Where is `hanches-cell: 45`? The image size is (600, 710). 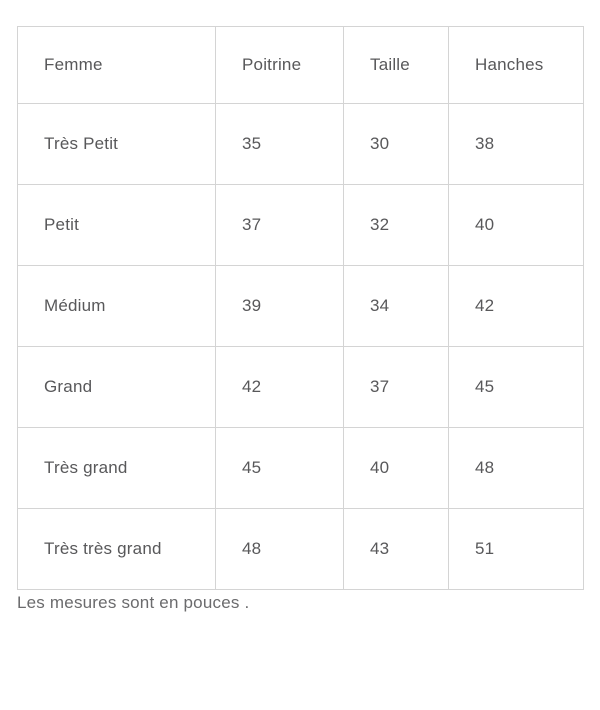 hanches-cell: 45 is located at coordinates (516, 387).